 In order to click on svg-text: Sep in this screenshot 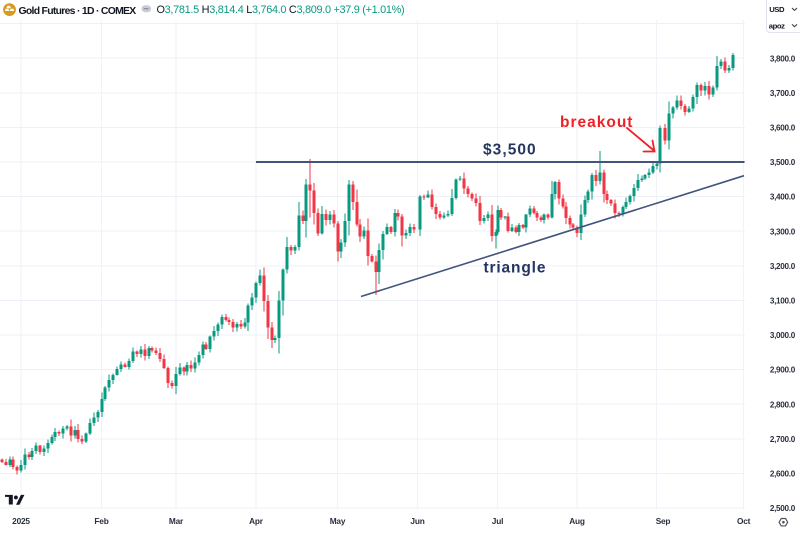, I will do `click(663, 521)`.